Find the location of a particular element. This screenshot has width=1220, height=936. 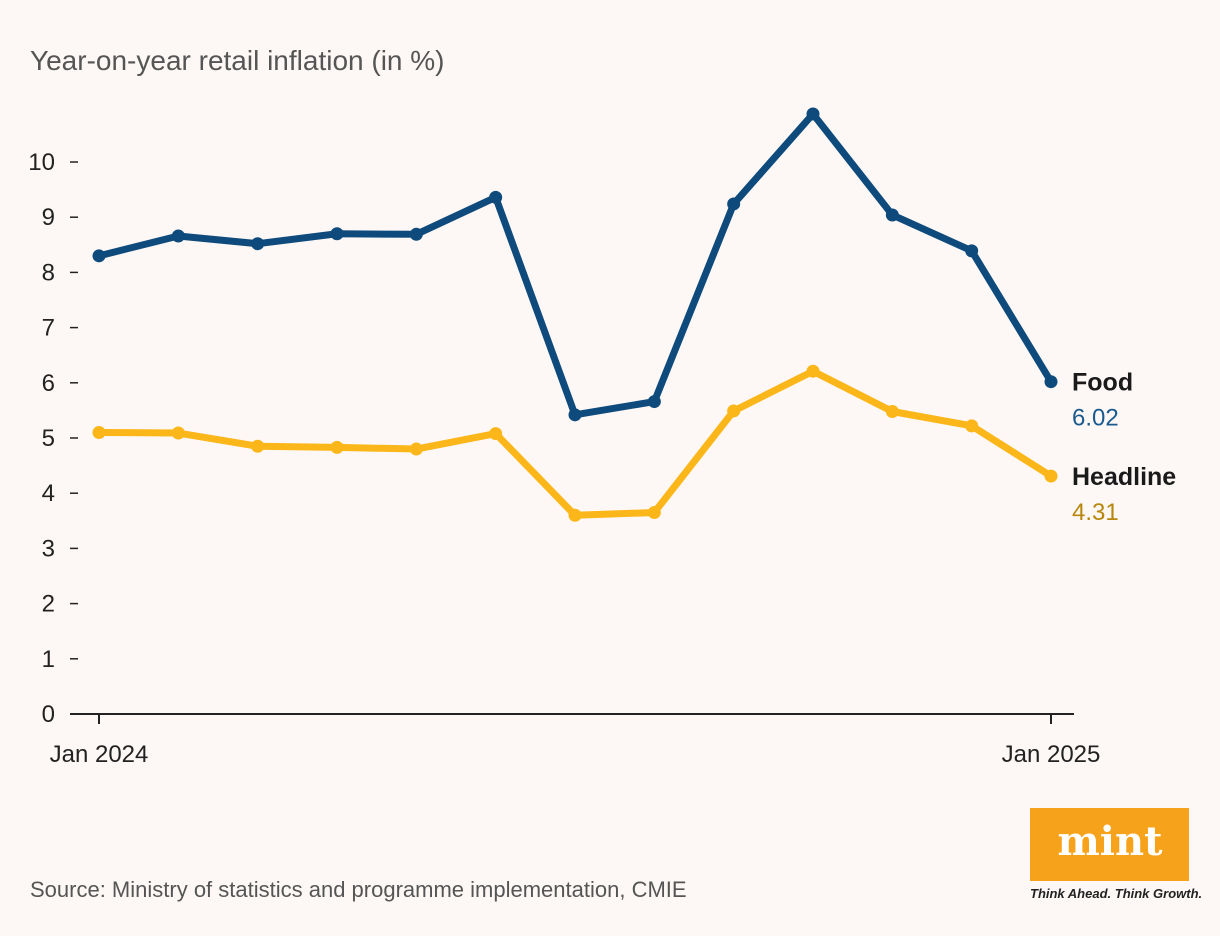

series-headline is located at coordinates (575, 443).